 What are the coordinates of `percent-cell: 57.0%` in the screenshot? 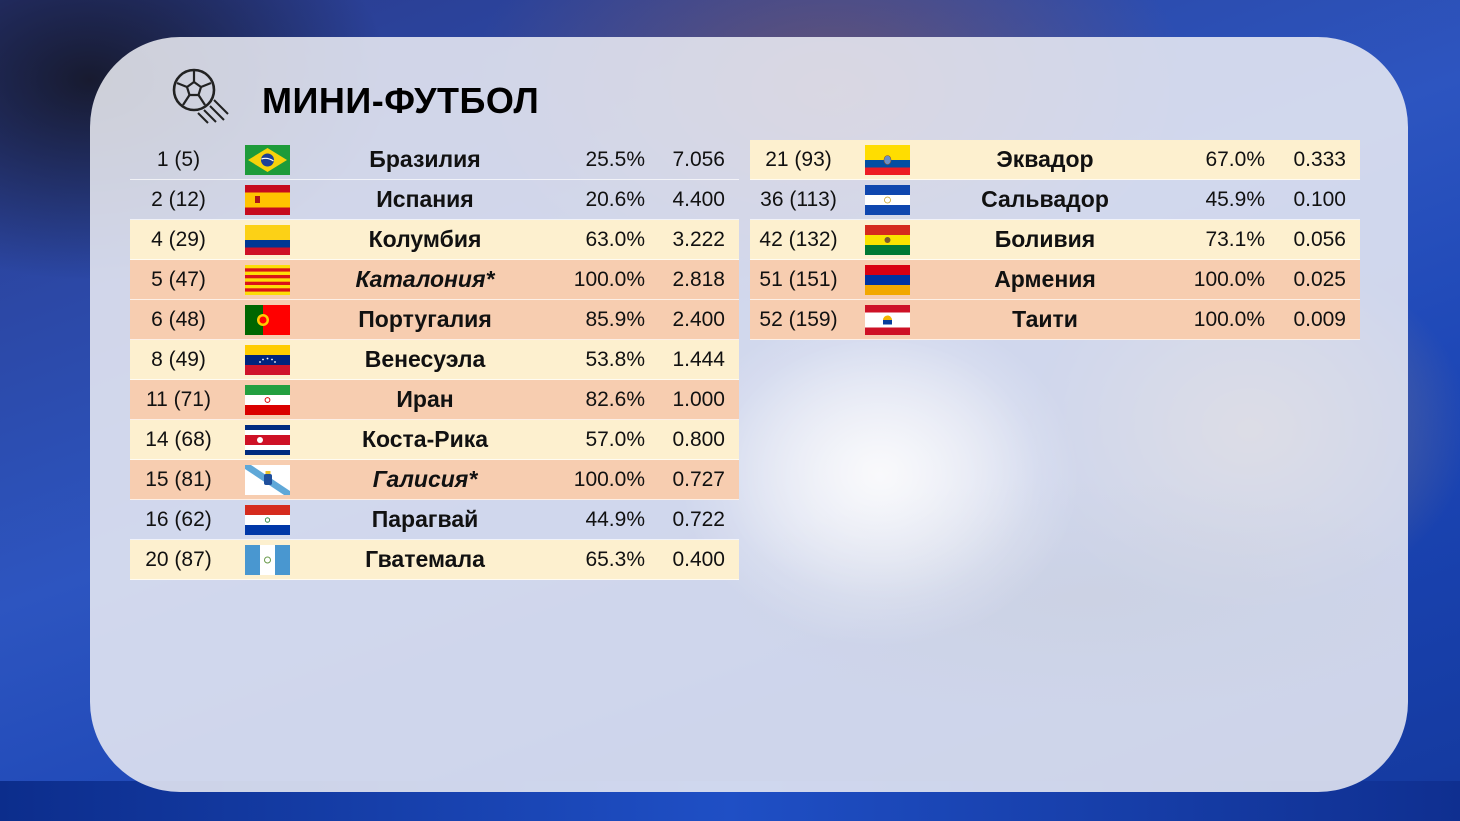 It's located at (615, 439).